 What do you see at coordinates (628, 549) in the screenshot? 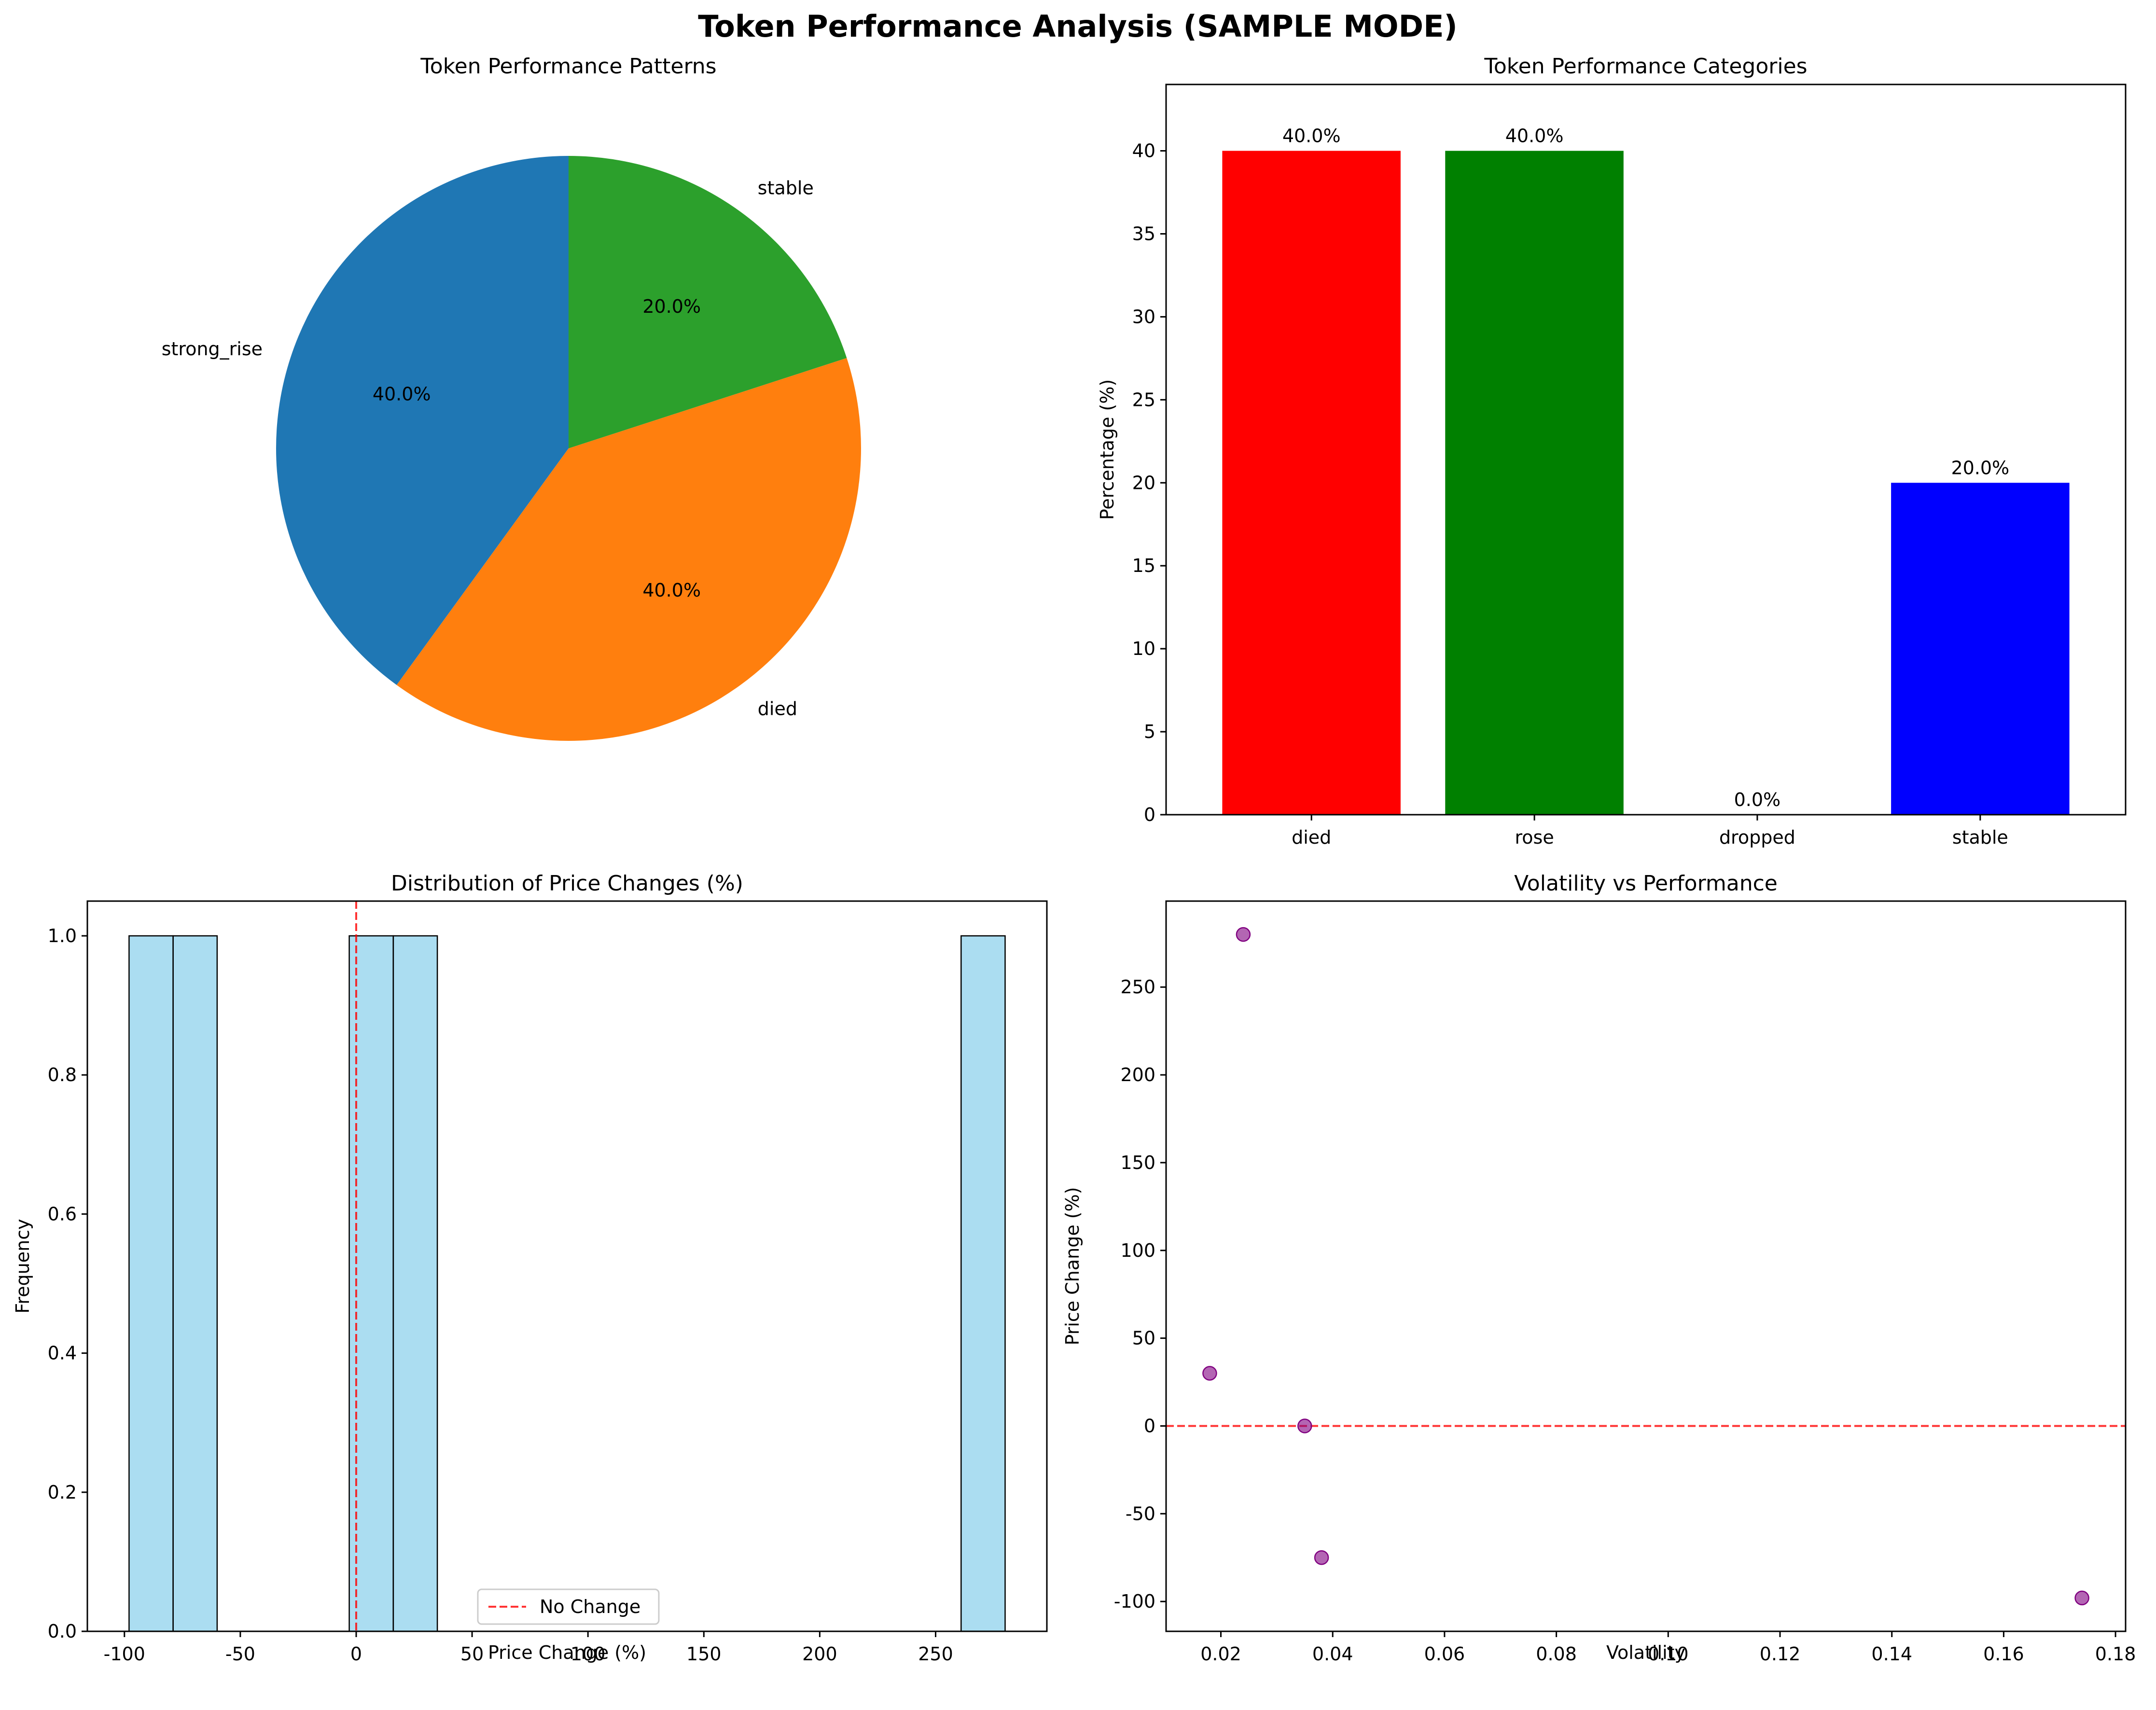
I see `pie-slice-died` at bounding box center [628, 549].